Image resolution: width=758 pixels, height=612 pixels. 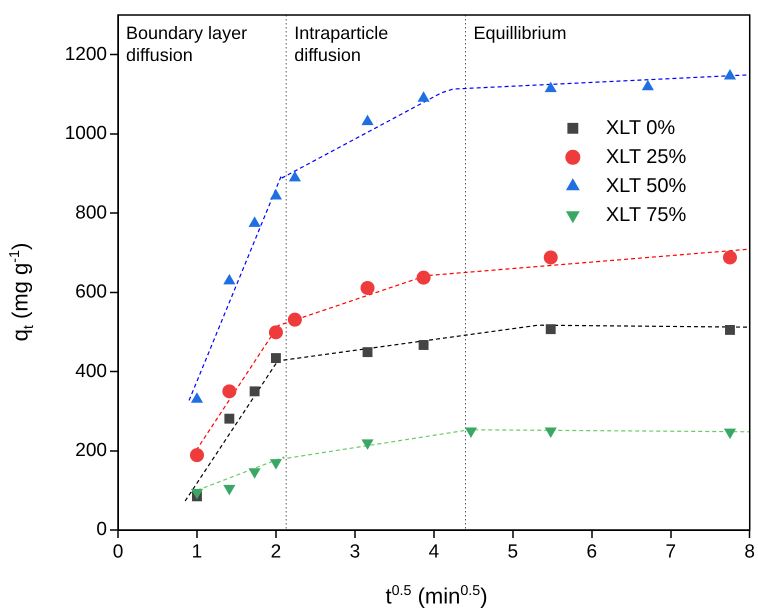 I want to click on y-tick-label: 600, so click(x=91, y=292).